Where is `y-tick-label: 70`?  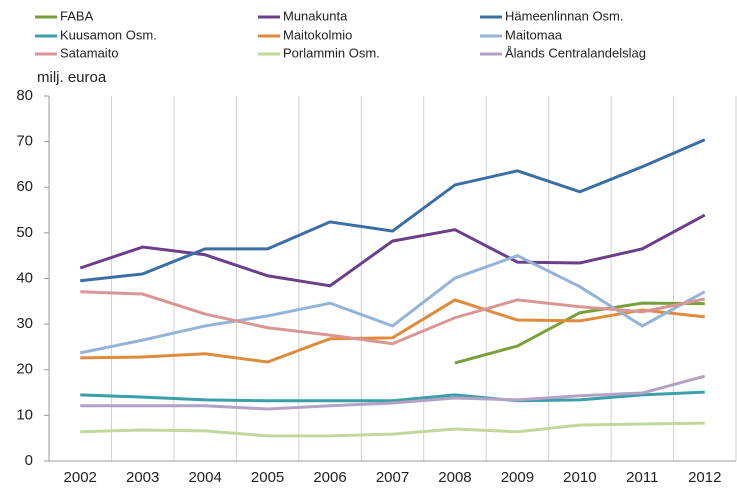 y-tick-label: 70 is located at coordinates (24, 141).